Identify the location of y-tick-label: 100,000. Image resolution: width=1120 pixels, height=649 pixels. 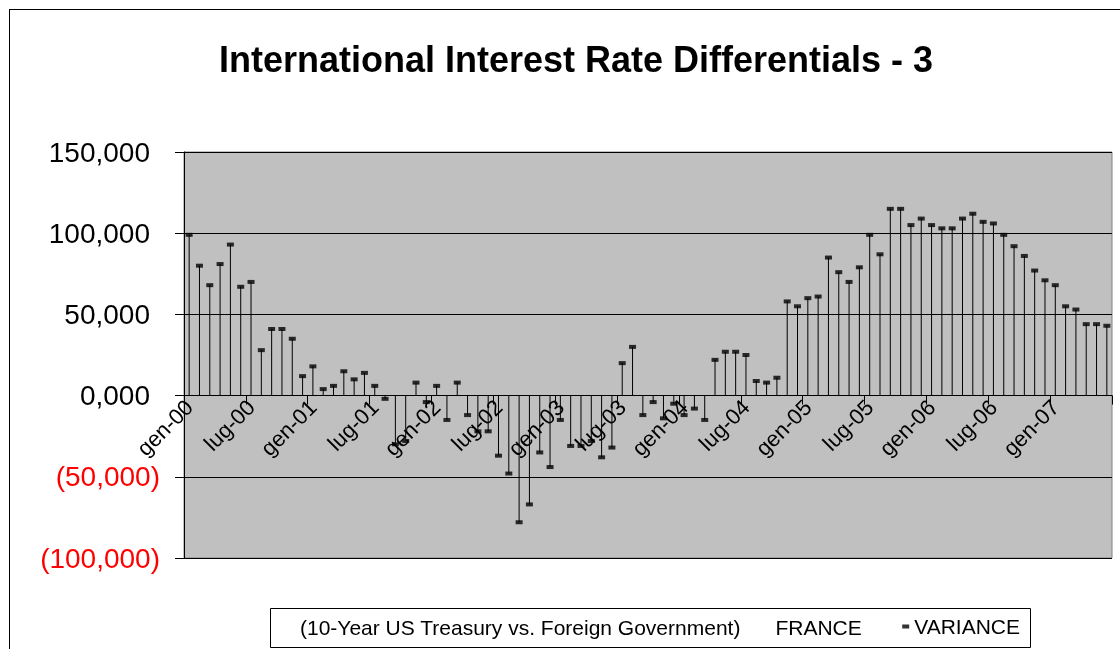
(99, 233).